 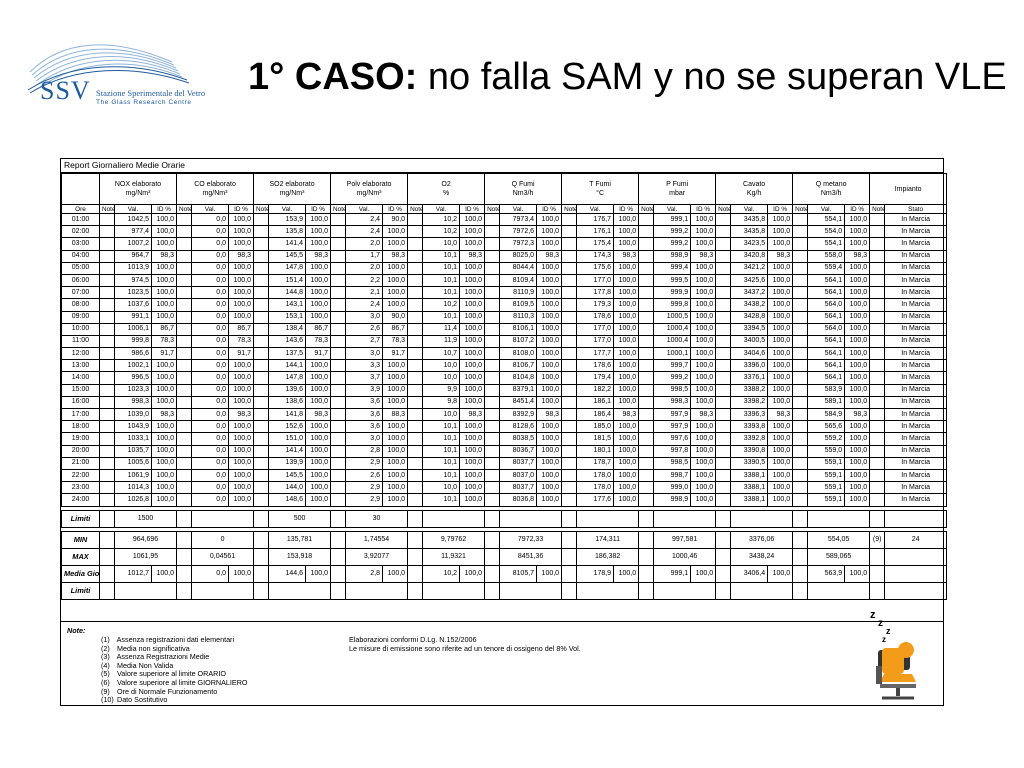 What do you see at coordinates (133, 475) in the screenshot?
I see `value-cell: 1061,9` at bounding box center [133, 475].